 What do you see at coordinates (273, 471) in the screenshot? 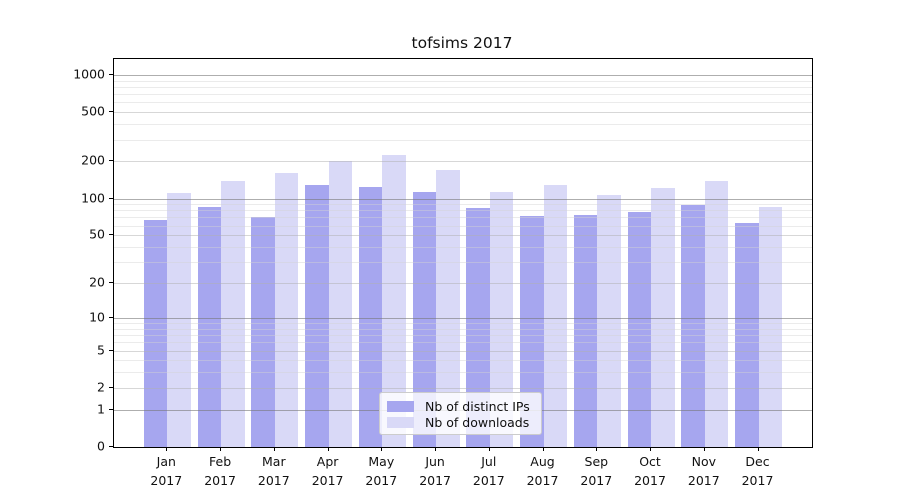
I see `x-tick-label-mar: Mar 2017` at bounding box center [273, 471].